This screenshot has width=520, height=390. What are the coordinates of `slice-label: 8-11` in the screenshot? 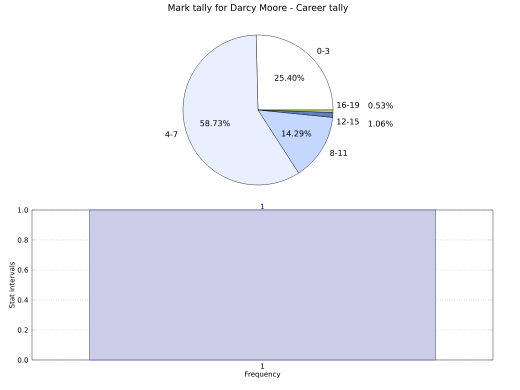 It's located at (338, 153).